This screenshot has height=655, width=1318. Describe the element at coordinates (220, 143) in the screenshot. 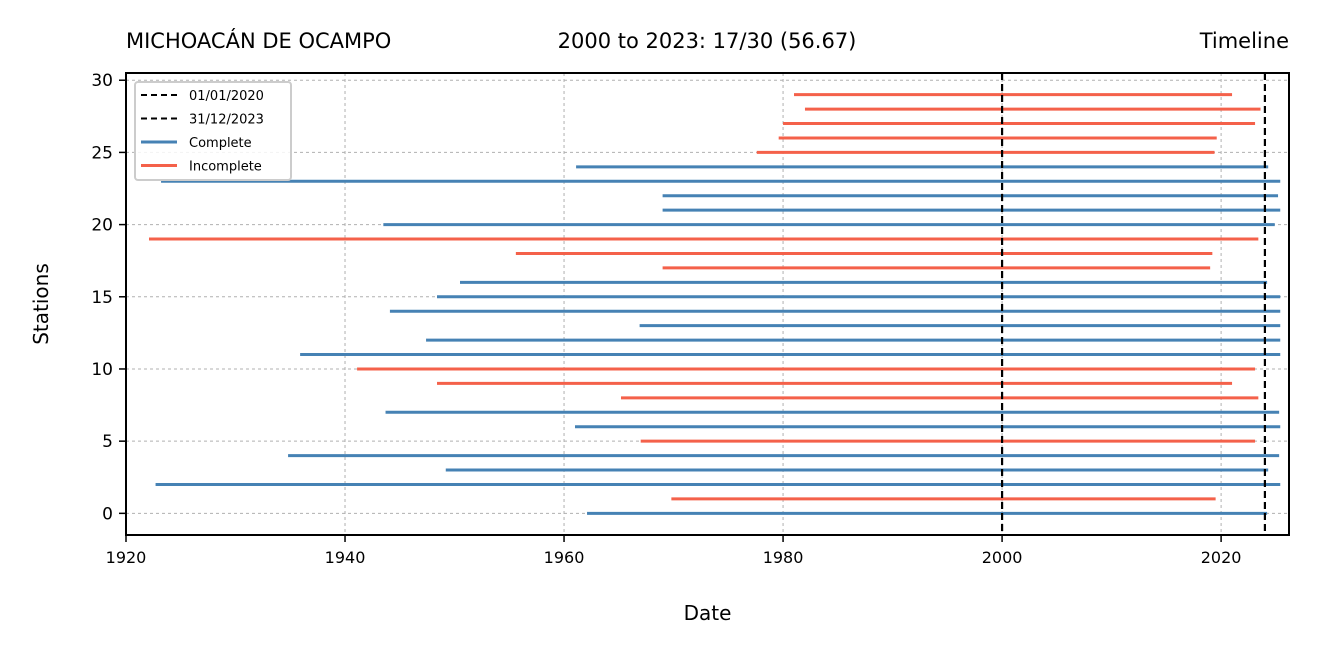

I see `legend-label: Complete` at that location.